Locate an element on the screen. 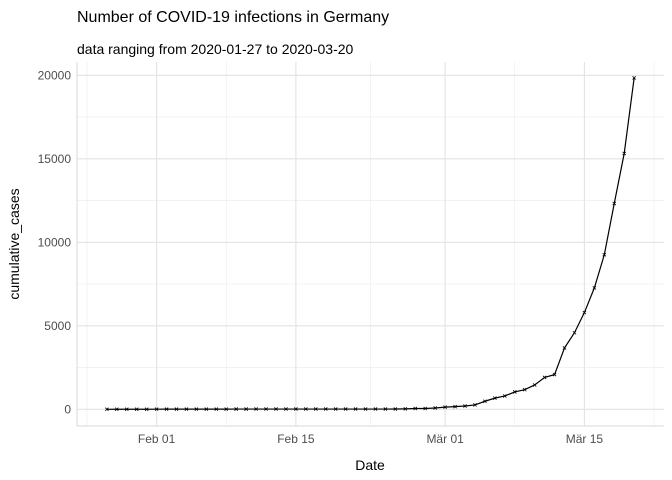  x-axis-ticks: Feb 01 Feb 15 Mär 01 Mär 15 is located at coordinates (370, 439).